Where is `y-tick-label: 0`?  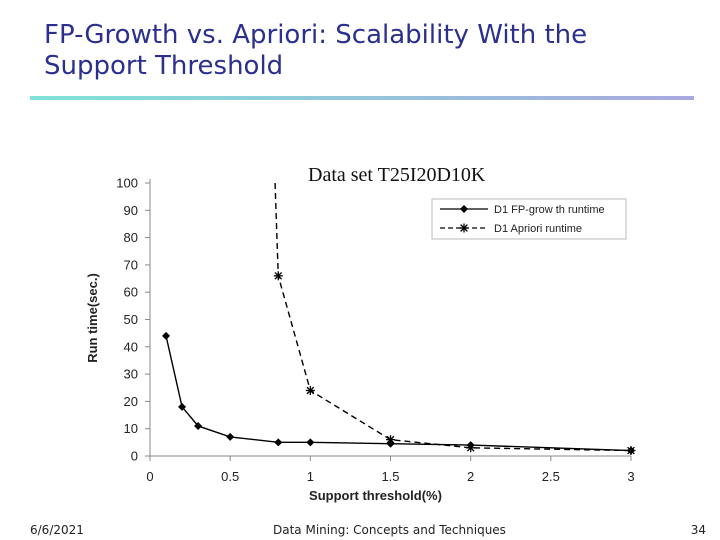
y-tick-label: 0 is located at coordinates (134, 456).